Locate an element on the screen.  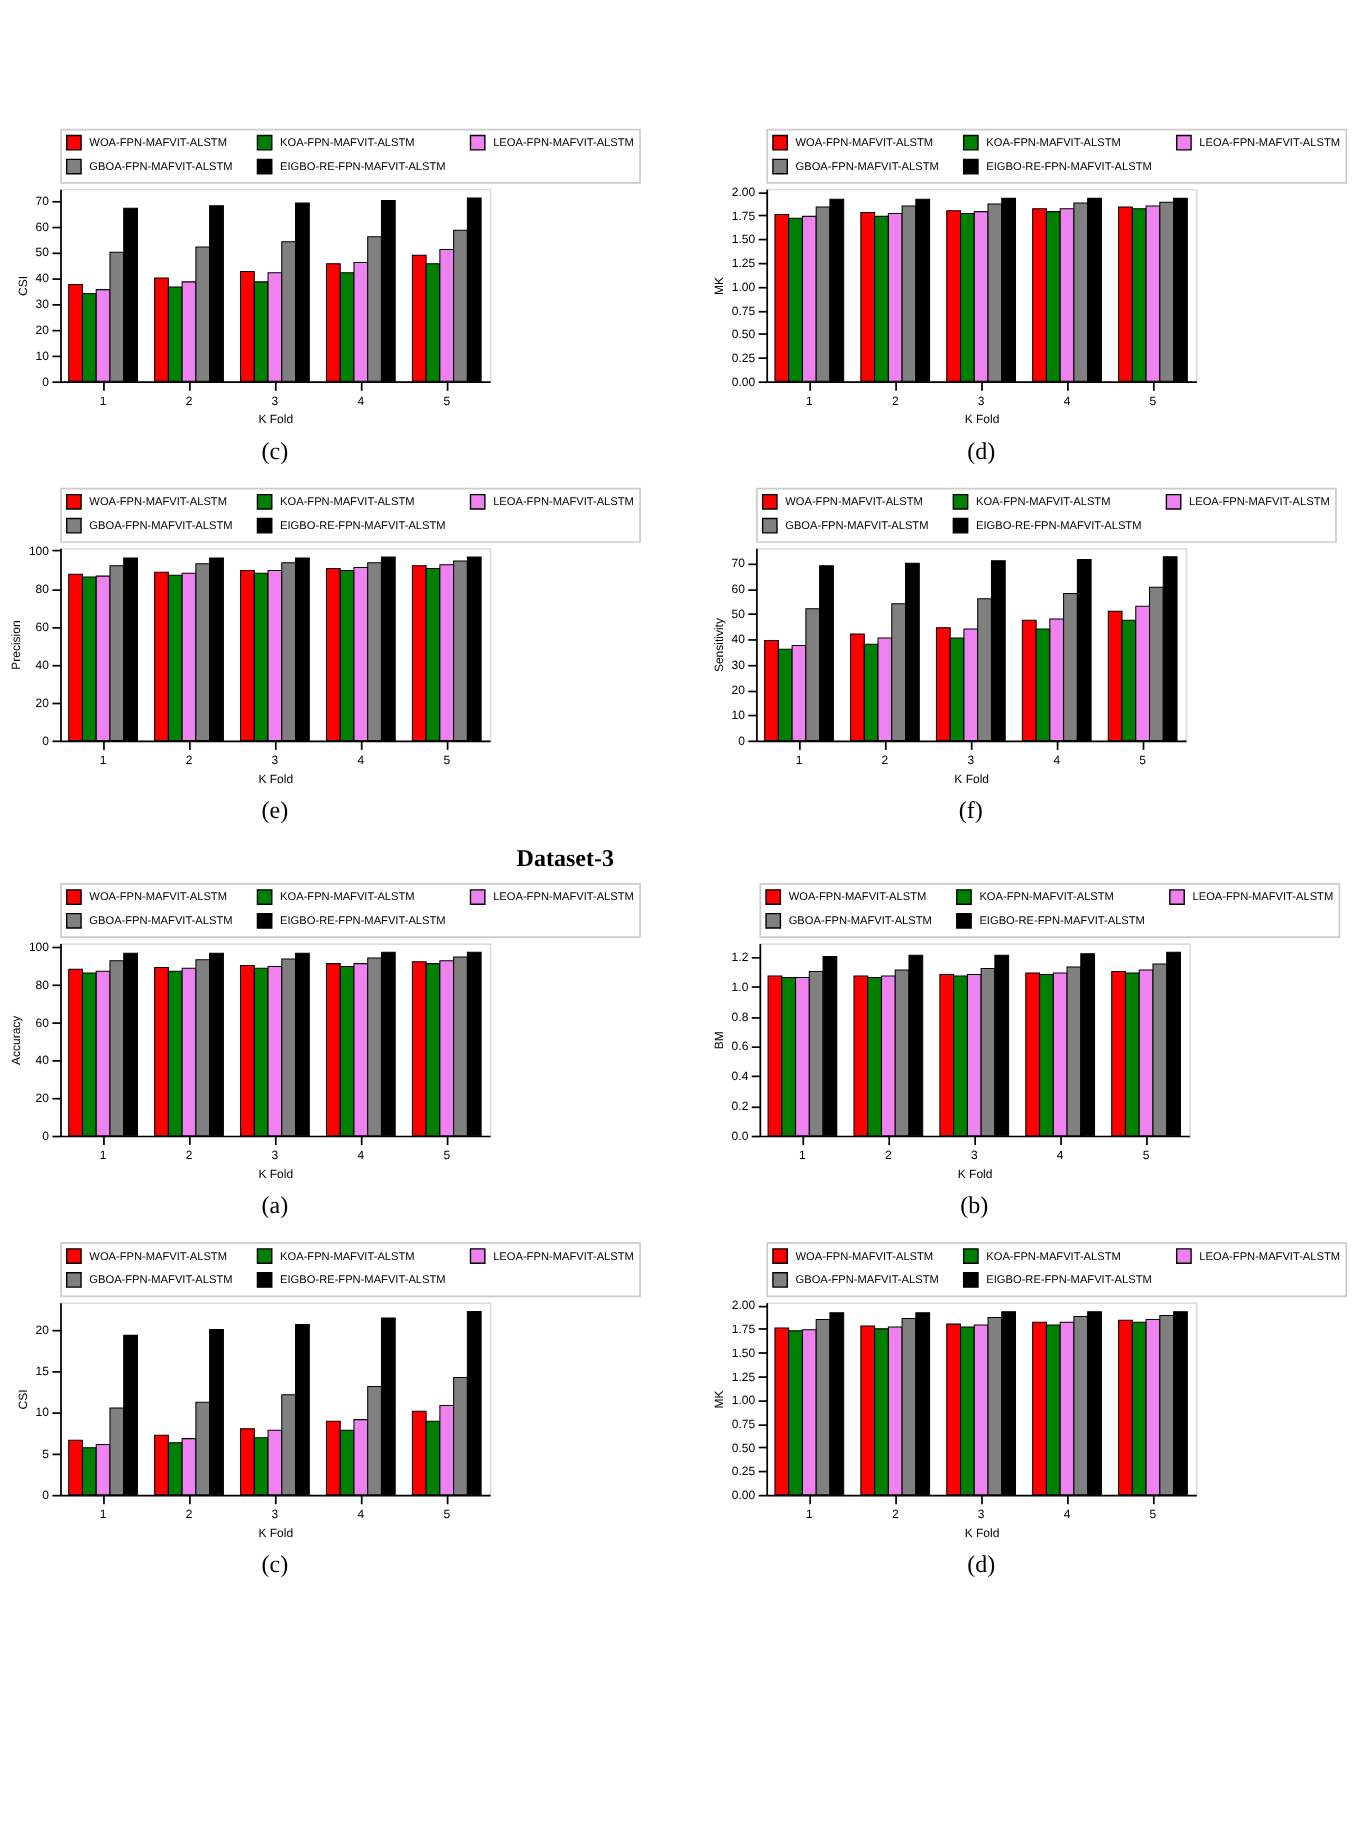
text: (b) is located at coordinates (974, 1204).